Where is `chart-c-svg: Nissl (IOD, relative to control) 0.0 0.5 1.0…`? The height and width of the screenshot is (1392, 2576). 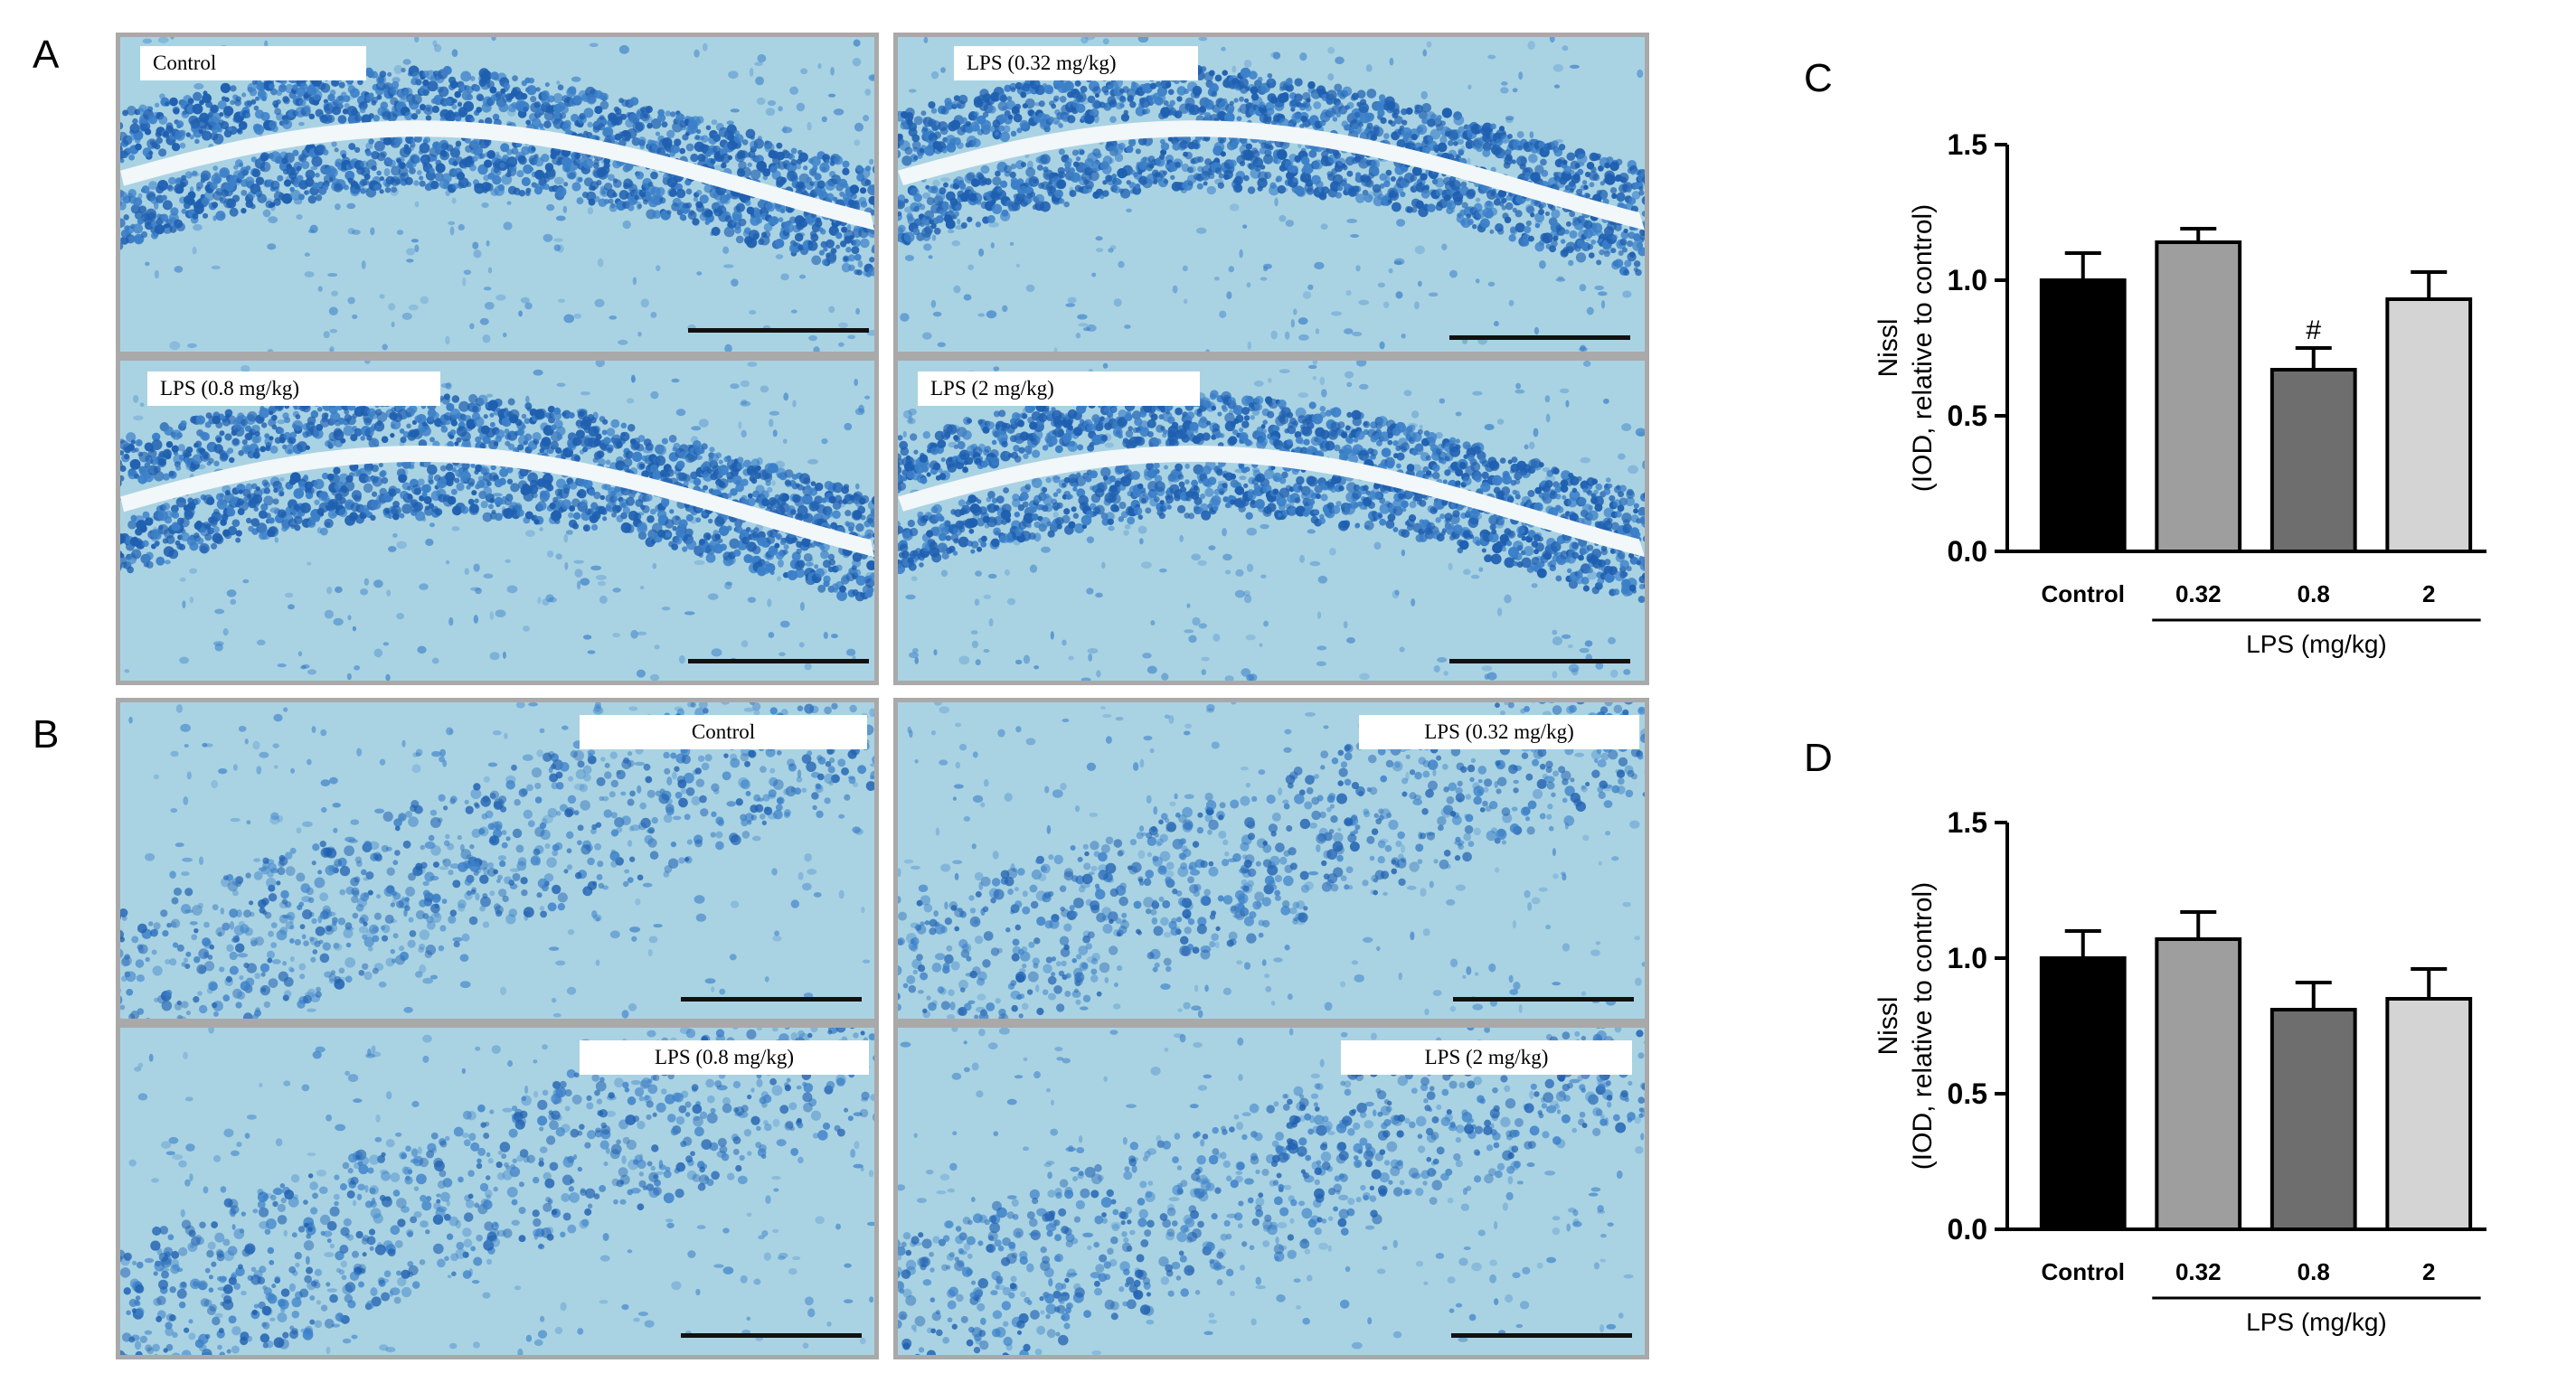 chart-c-svg: Nissl (IOD, relative to control) 0.0 0.5 1.0… is located at coordinates (2179, 393).